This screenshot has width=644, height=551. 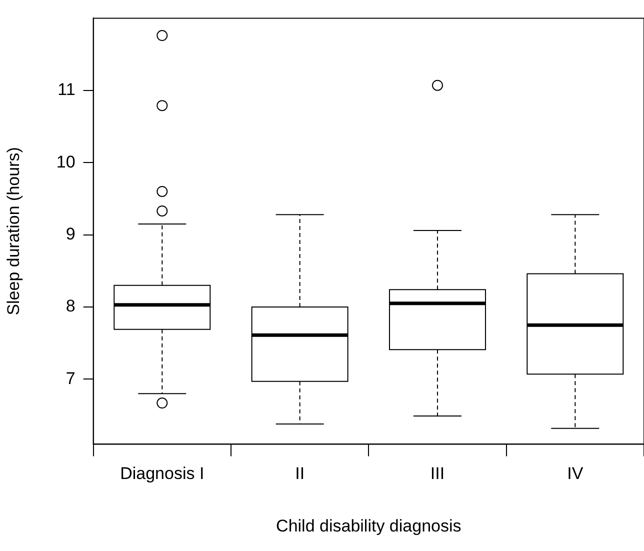 I want to click on x-axis-title: Child disability diagnosis, so click(x=369, y=526).